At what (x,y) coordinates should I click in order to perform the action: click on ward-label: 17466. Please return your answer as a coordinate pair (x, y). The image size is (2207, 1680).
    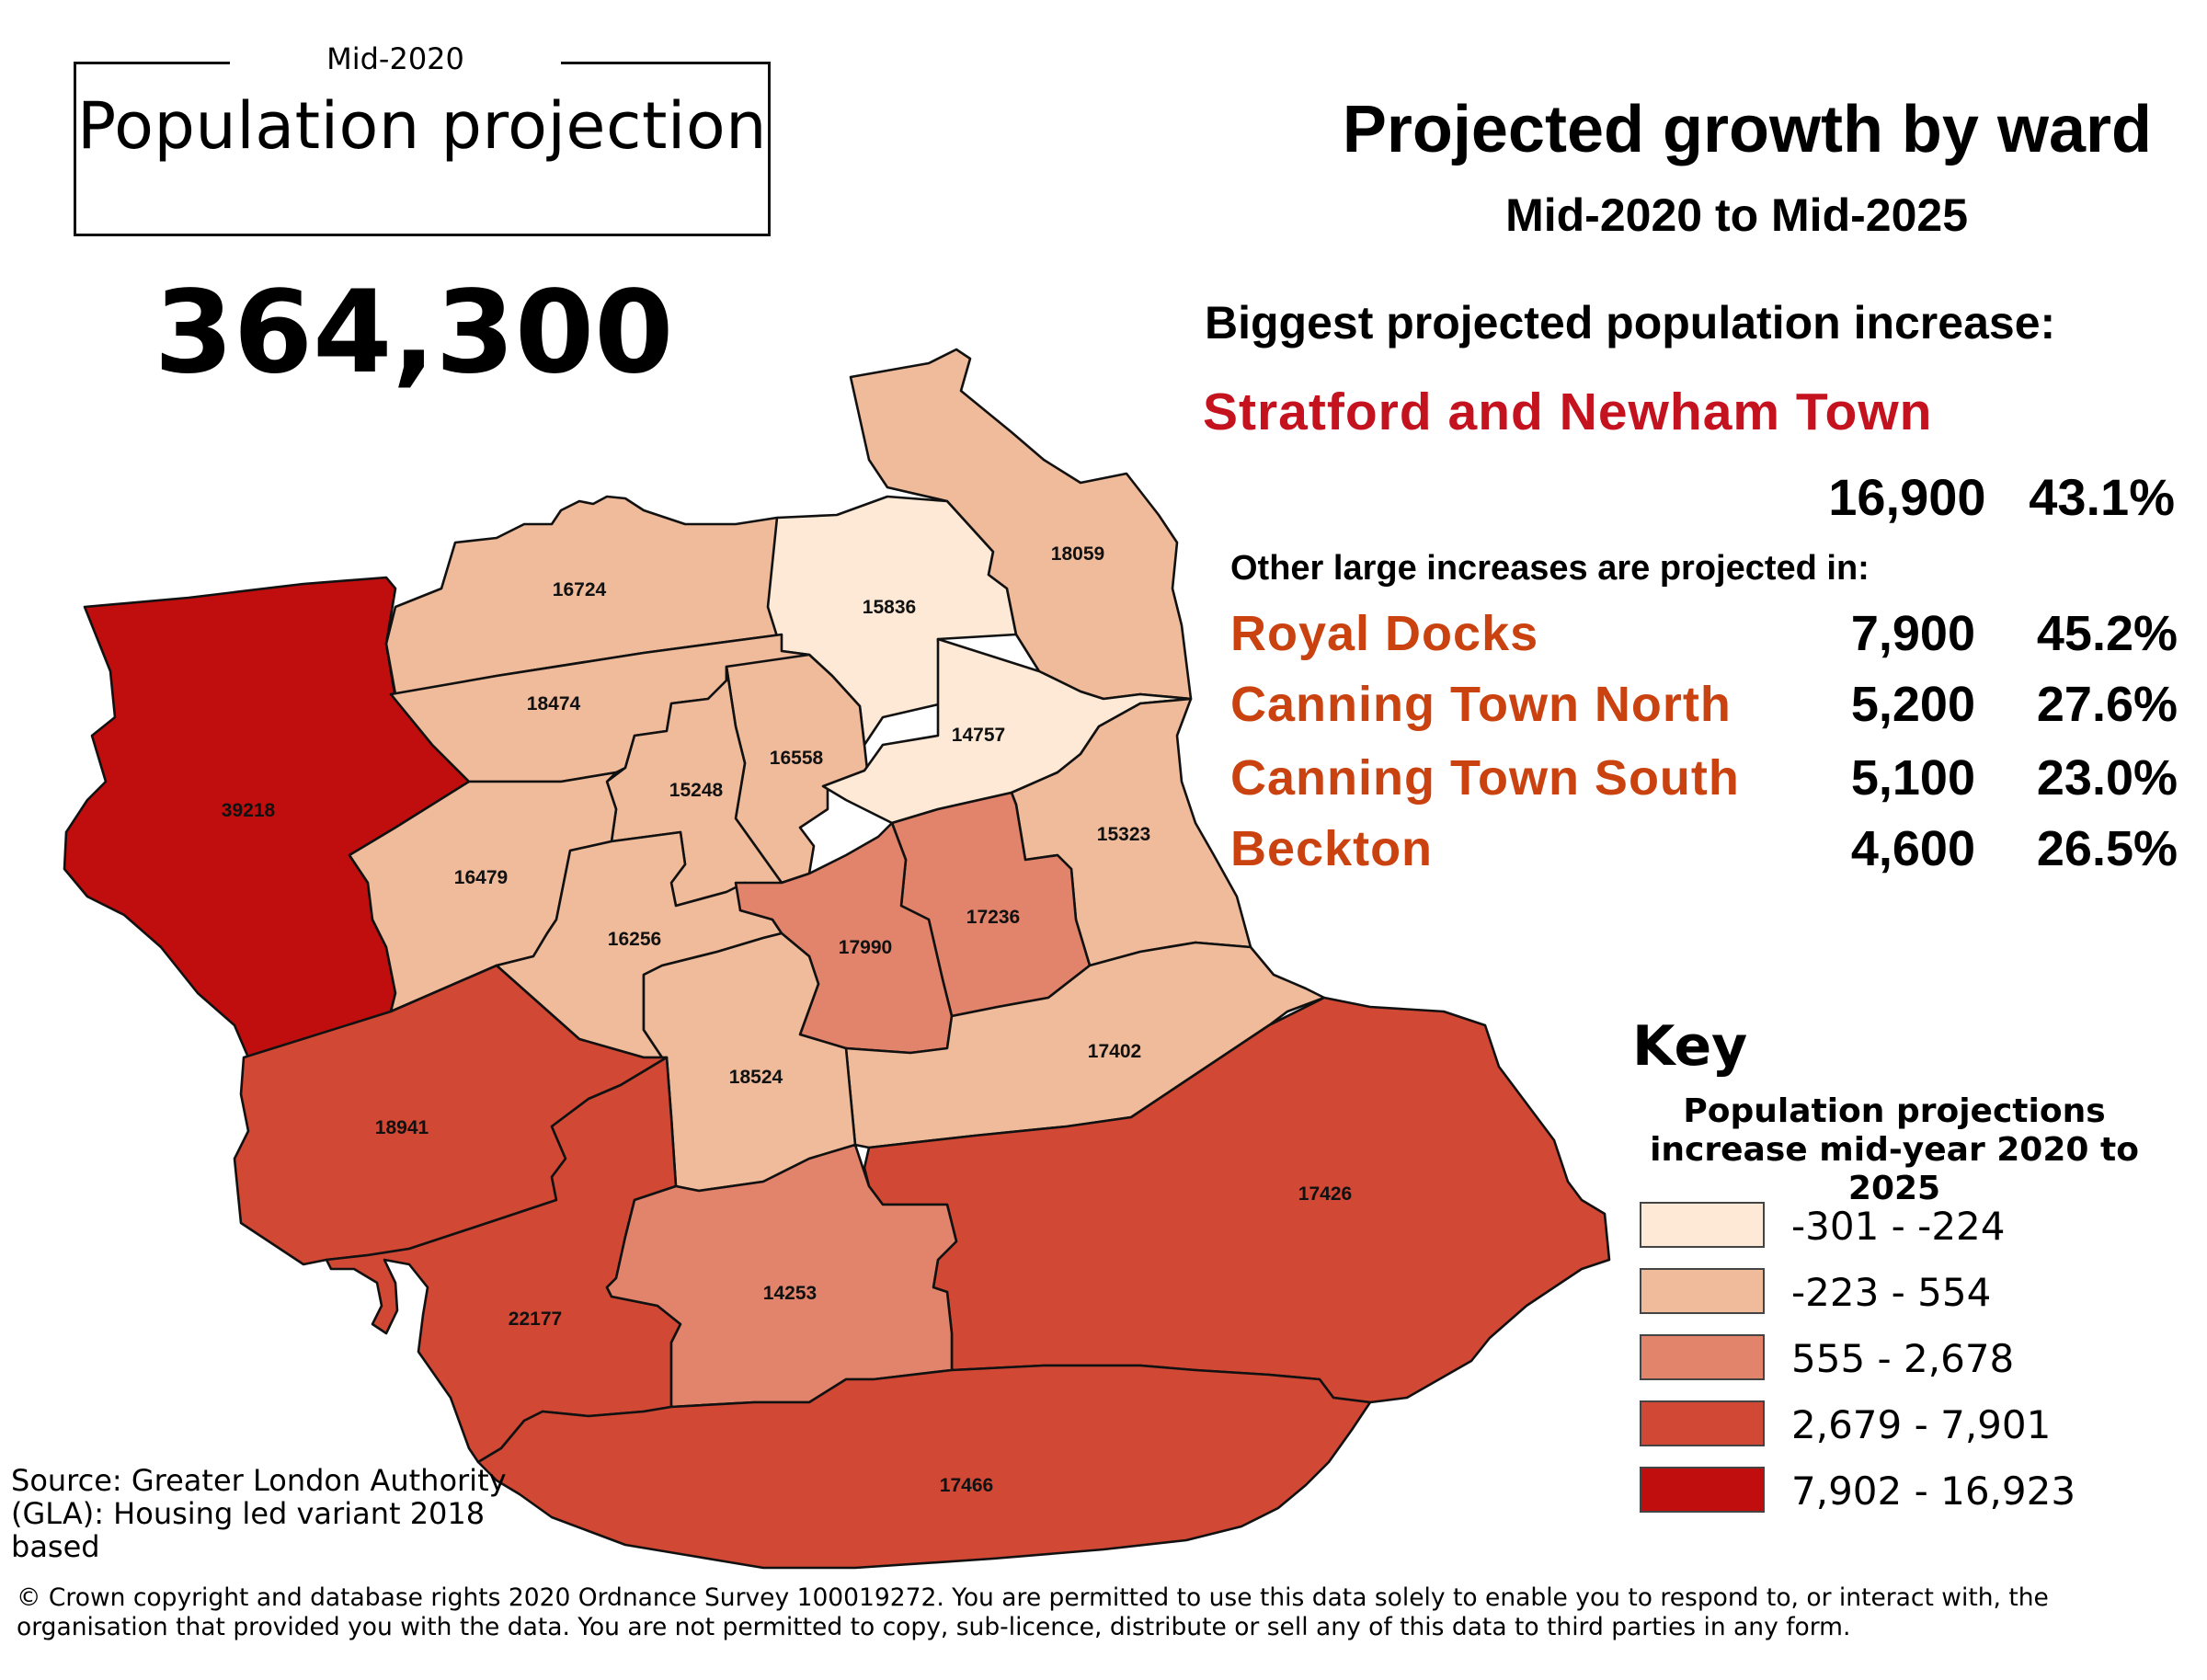
    Looking at the image, I should click on (966, 1485).